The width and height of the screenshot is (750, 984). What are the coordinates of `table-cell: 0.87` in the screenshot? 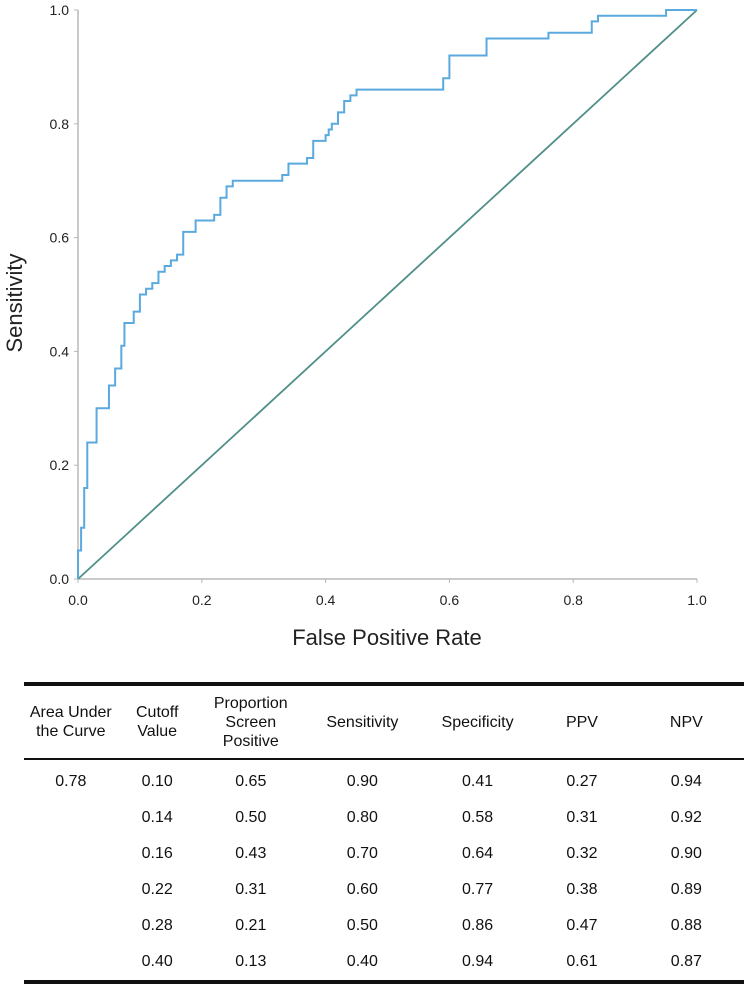 It's located at (686, 961).